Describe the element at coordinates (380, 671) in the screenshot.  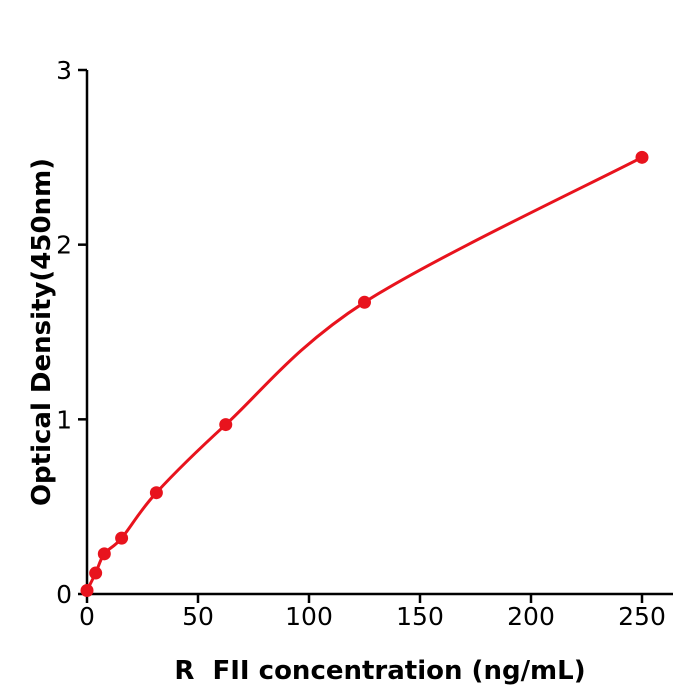
I see `x-axis-title: R FII concentration (ng/mL)` at that location.